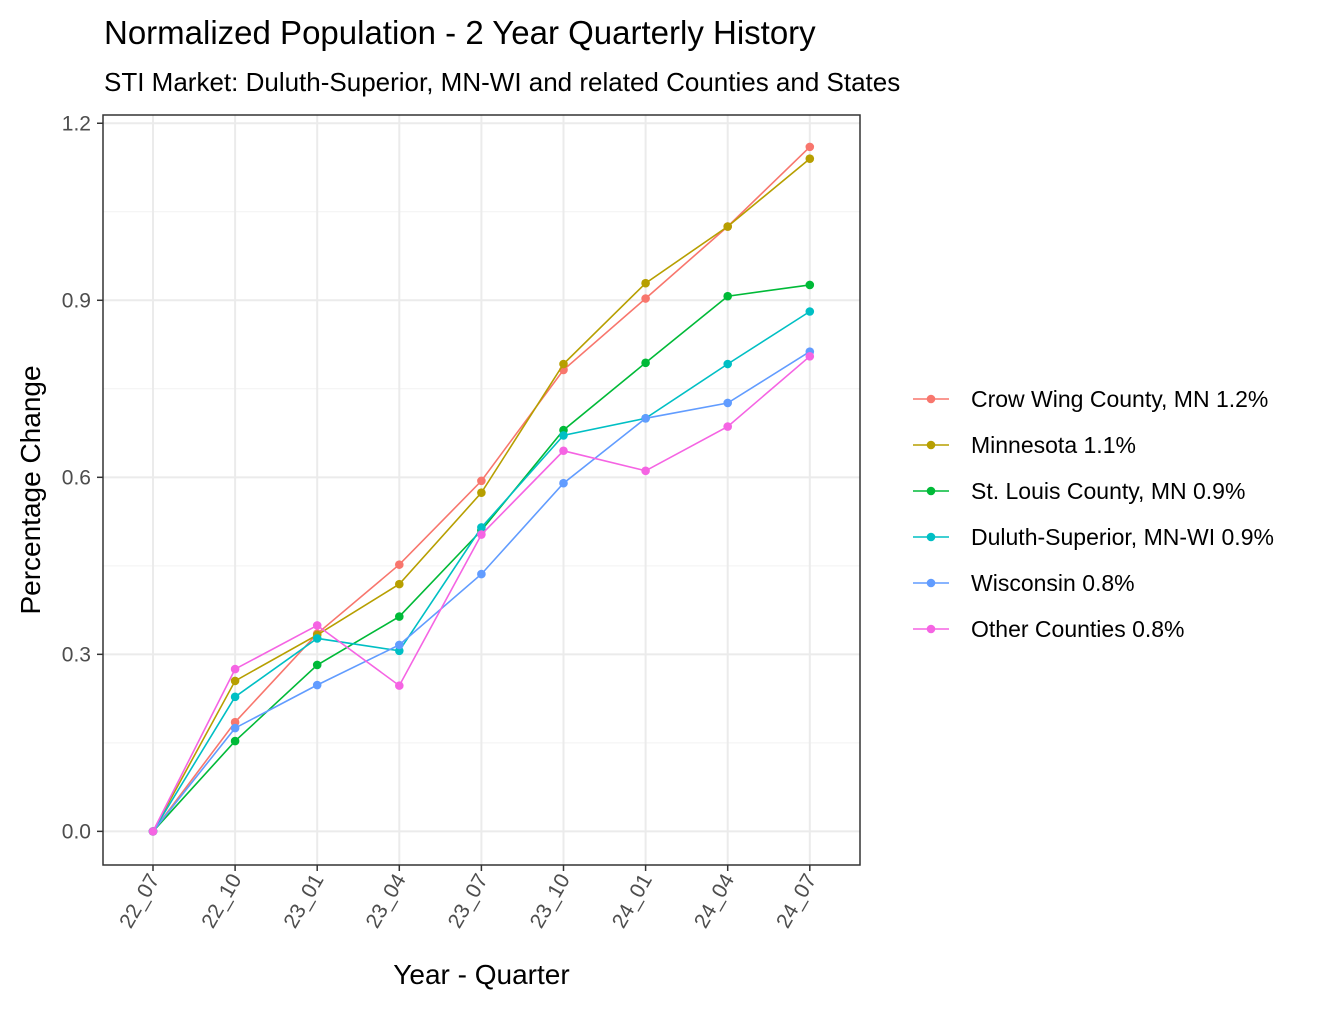  What do you see at coordinates (468, 901) in the screenshot?
I see `x-tick-label: 23_07` at bounding box center [468, 901].